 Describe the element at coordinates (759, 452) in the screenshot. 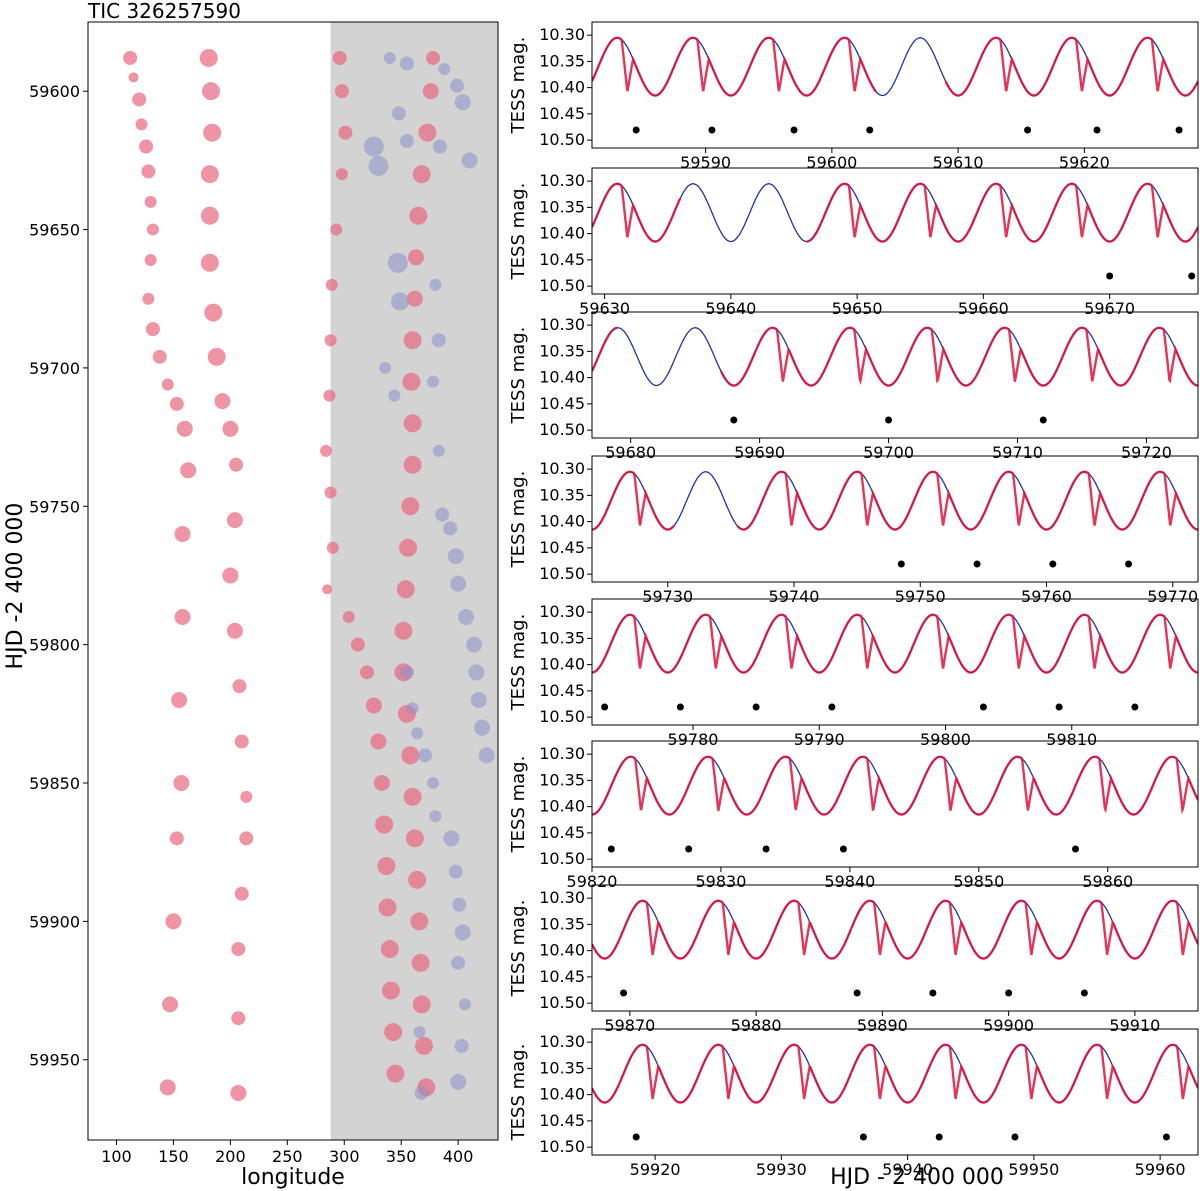

I see `x-tick-label: 59690` at that location.